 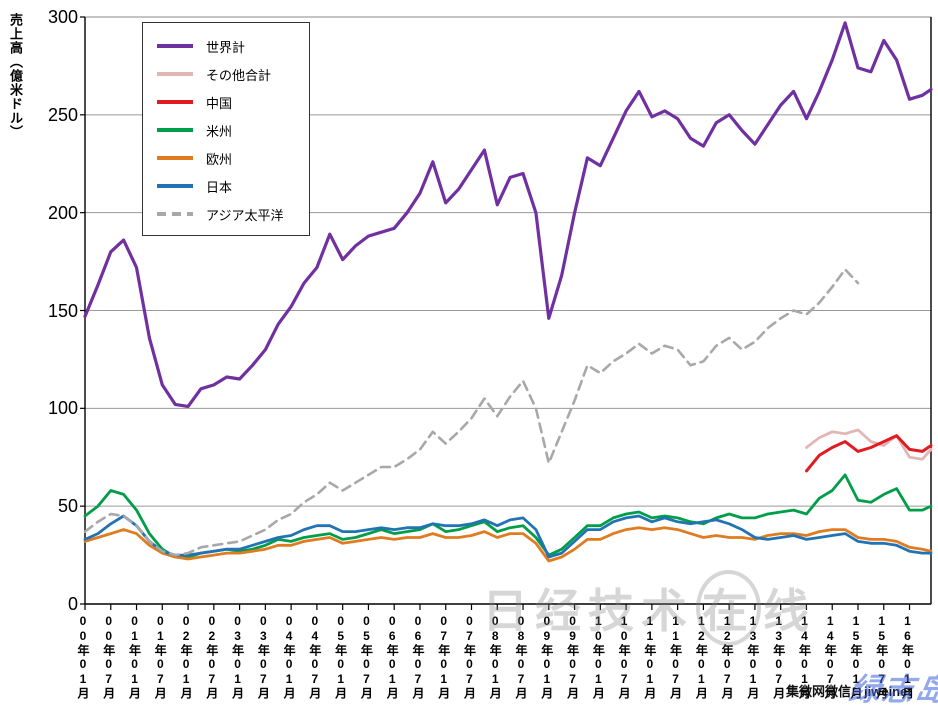 What do you see at coordinates (521, 657) in the screenshot?
I see `x-tick-label-17: 08年07月` at bounding box center [521, 657].